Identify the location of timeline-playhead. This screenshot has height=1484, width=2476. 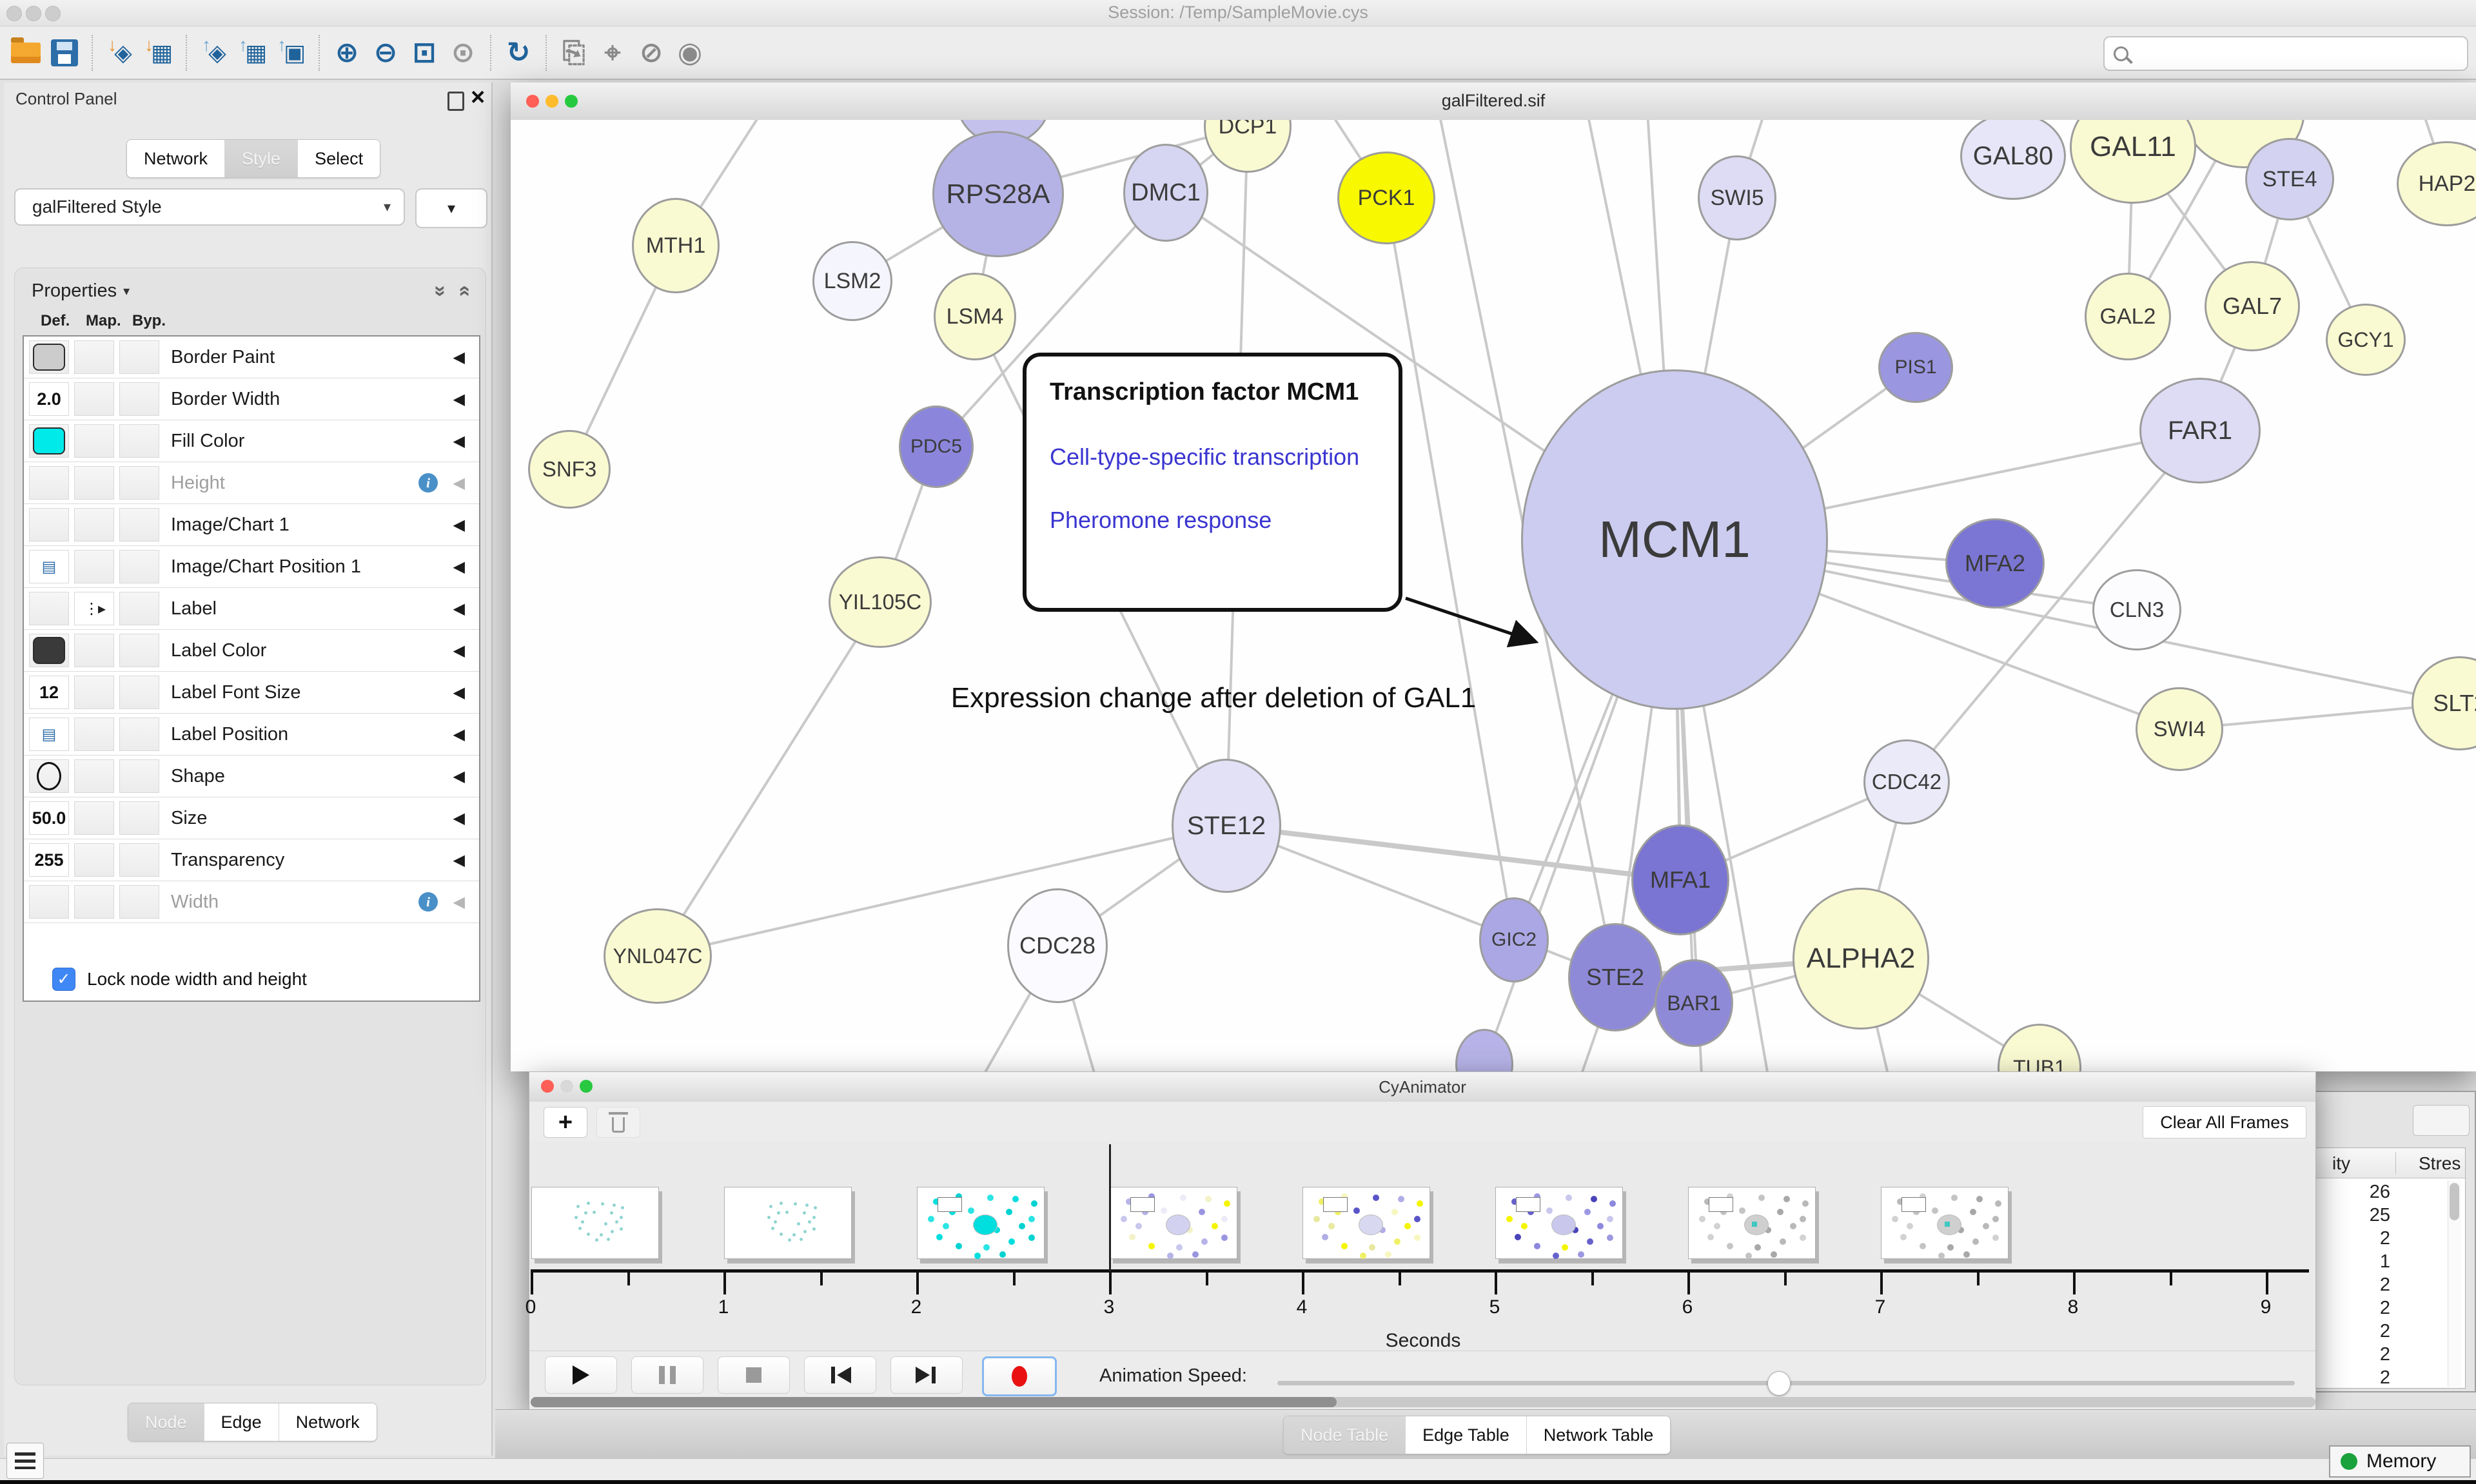
(1110, 1207).